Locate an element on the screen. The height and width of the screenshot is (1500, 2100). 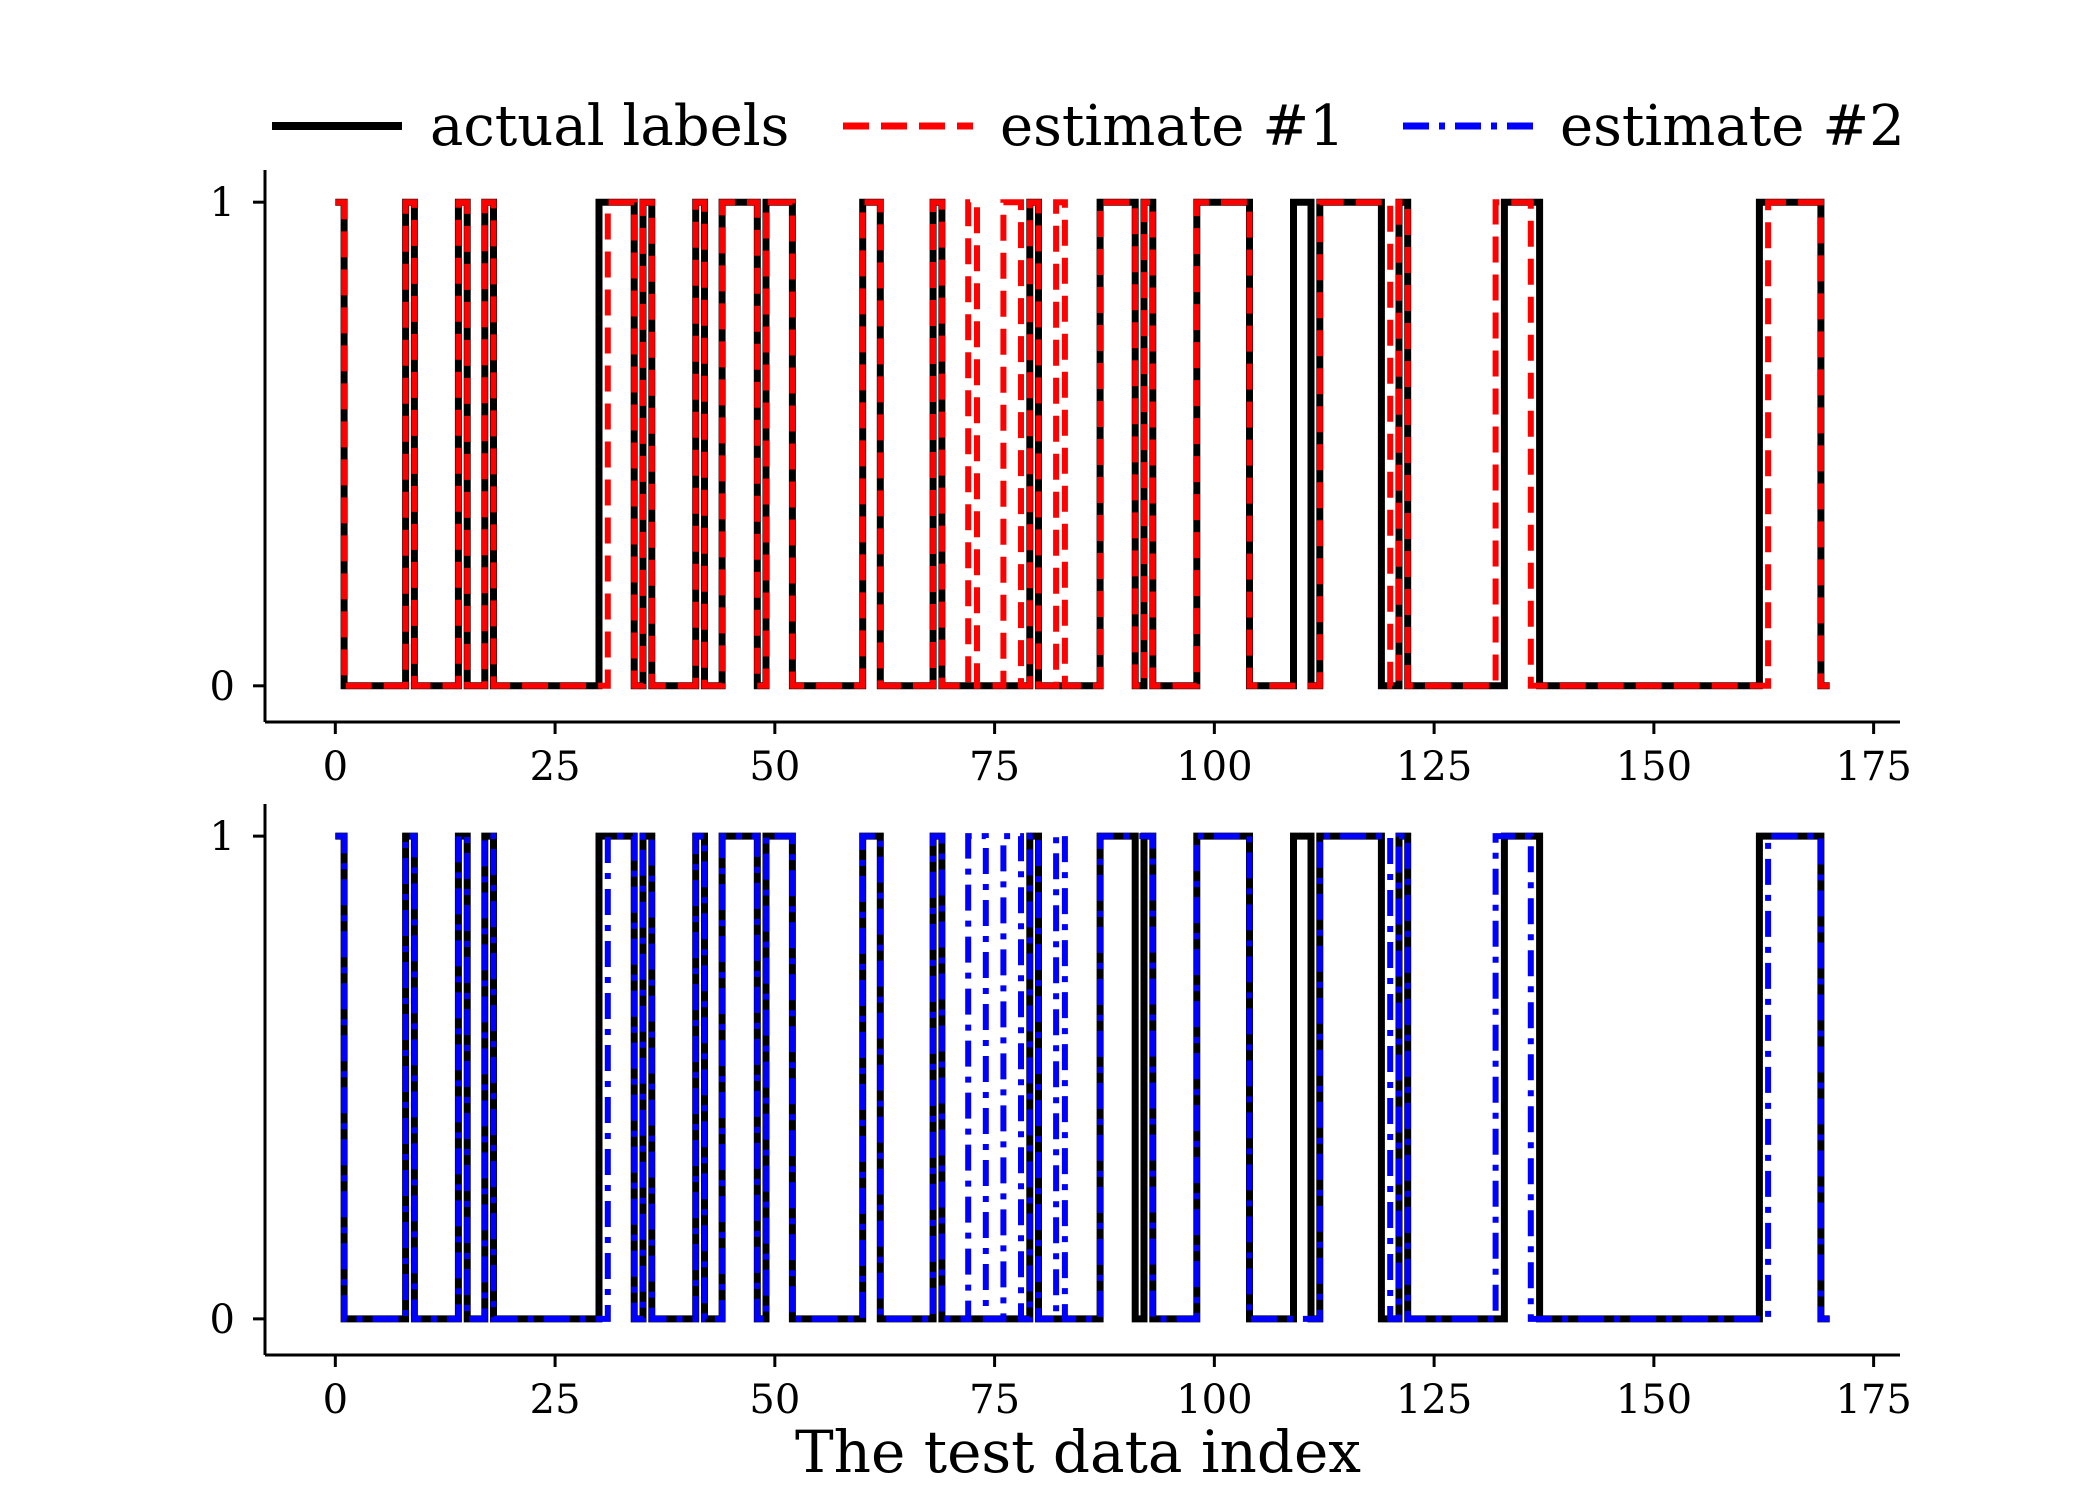
legend: actual labels estimate #1 estimate #2 is located at coordinates (1088, 126).